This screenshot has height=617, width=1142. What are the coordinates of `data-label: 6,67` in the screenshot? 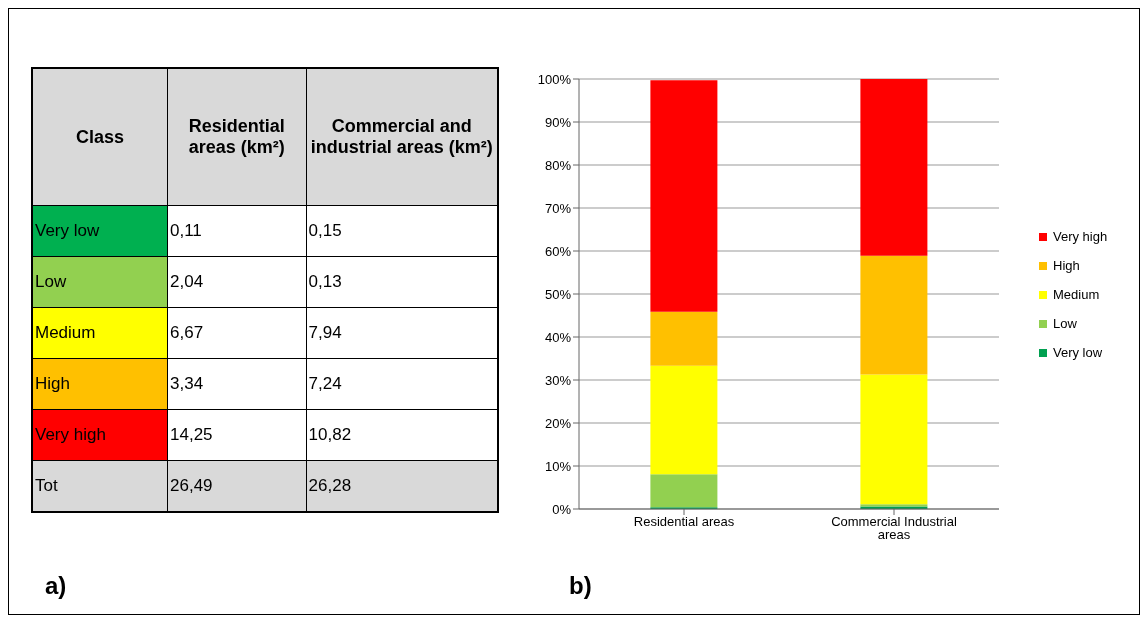 It's located at (237, 333).